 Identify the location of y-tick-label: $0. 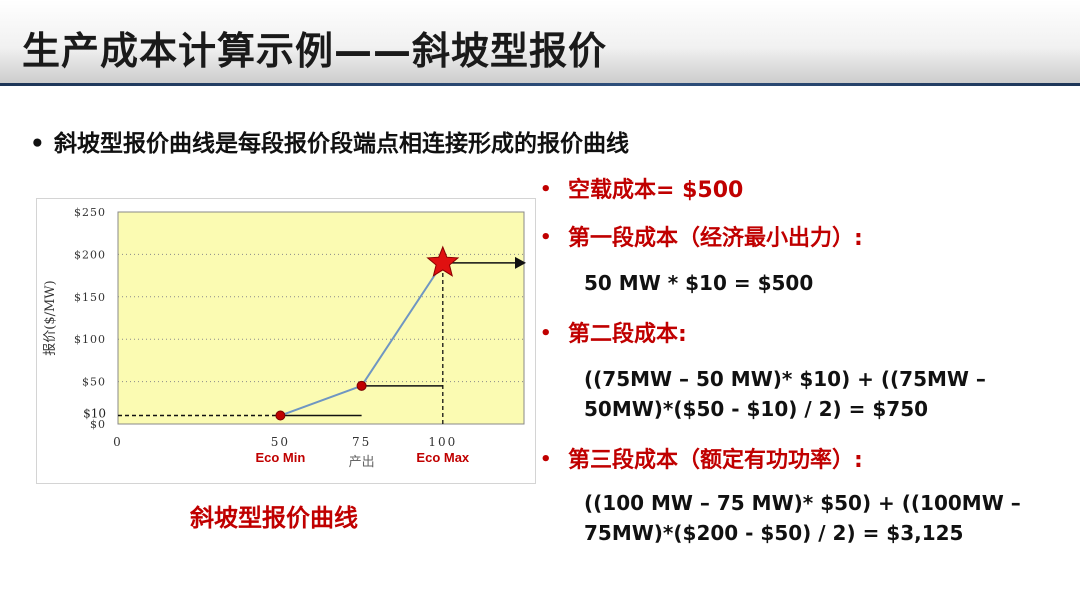
(98, 424).